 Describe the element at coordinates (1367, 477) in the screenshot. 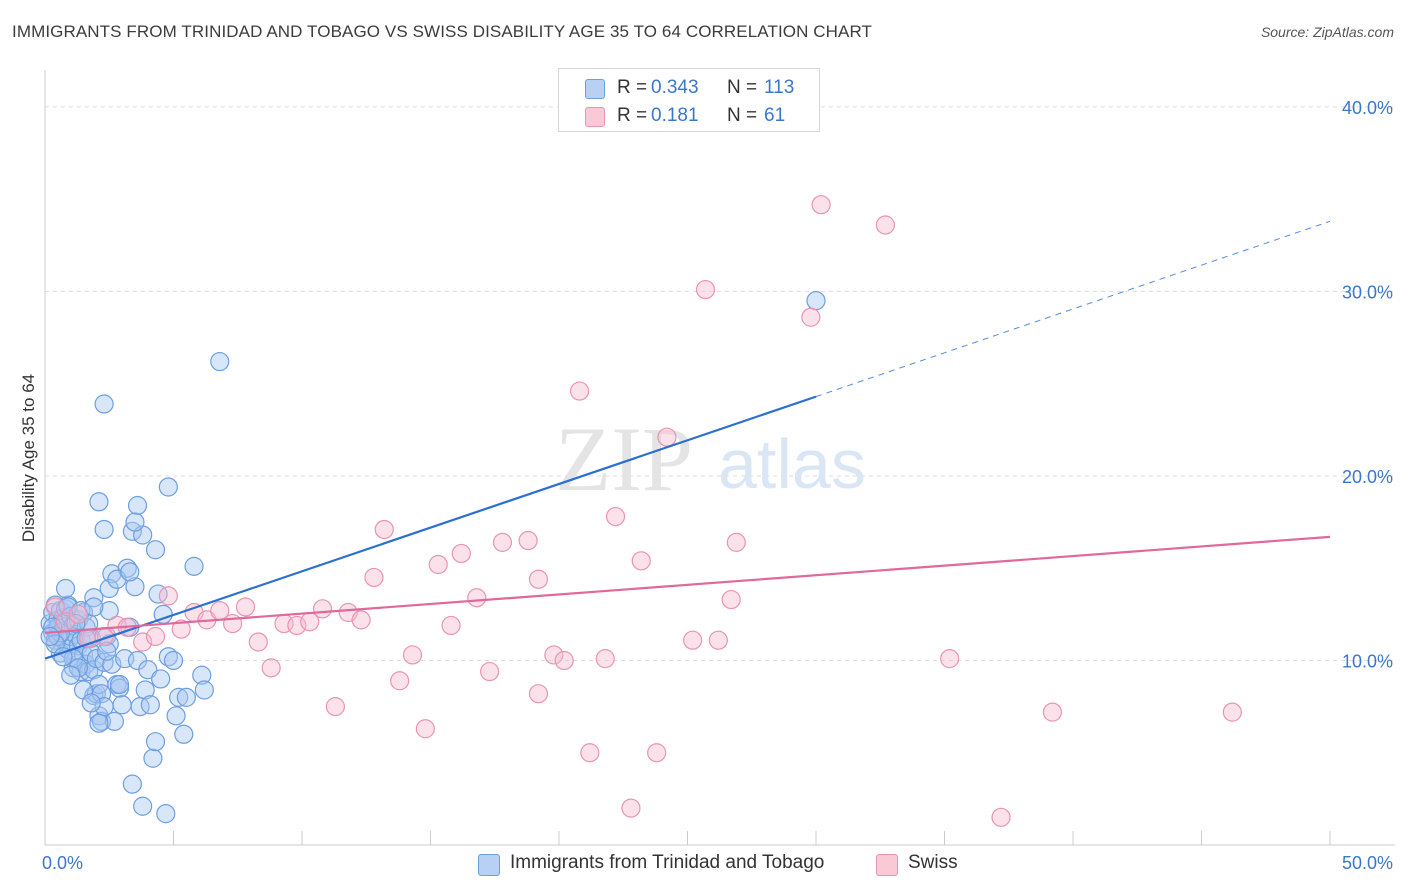

I see `y-tick-label: 20.0%` at that location.